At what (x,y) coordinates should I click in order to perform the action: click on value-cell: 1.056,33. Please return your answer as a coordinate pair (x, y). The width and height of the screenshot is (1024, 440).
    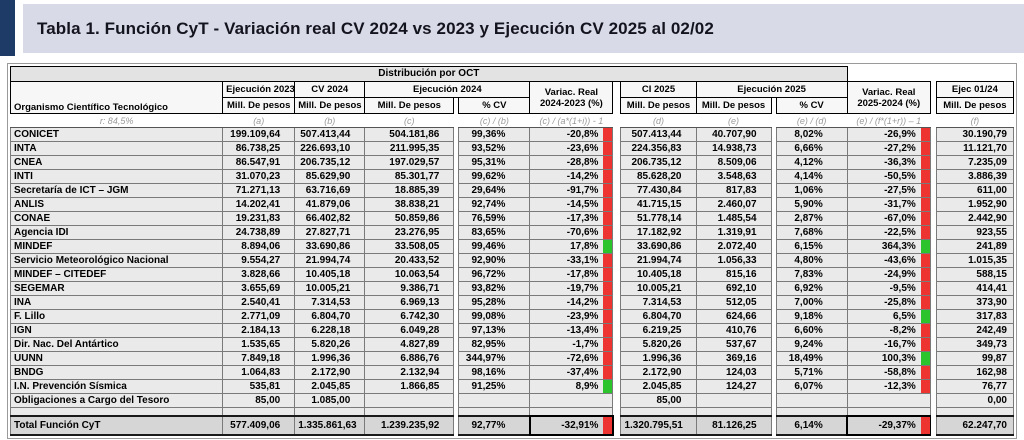
    Looking at the image, I should click on (733, 260).